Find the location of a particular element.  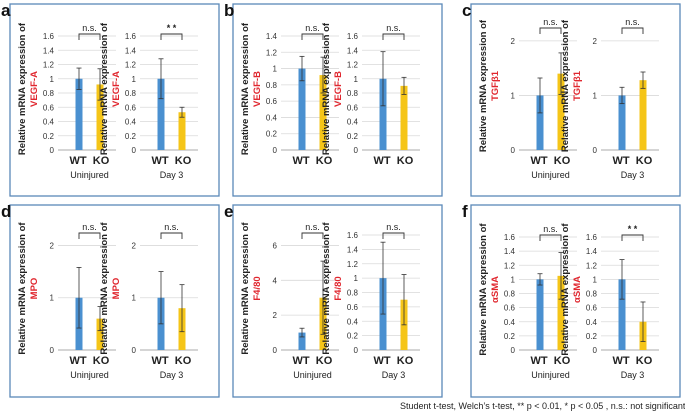

panel-c-label: c is located at coordinates (466, 10).